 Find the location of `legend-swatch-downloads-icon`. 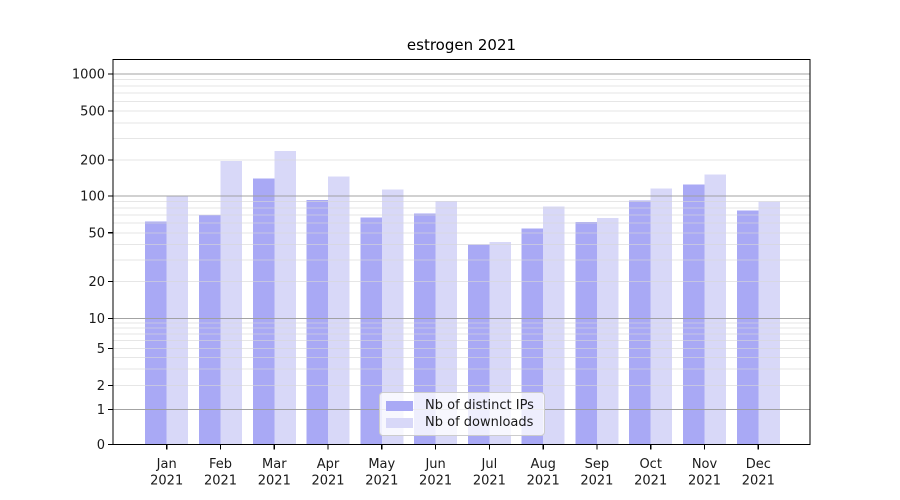

legend-swatch-downloads-icon is located at coordinates (399, 422).